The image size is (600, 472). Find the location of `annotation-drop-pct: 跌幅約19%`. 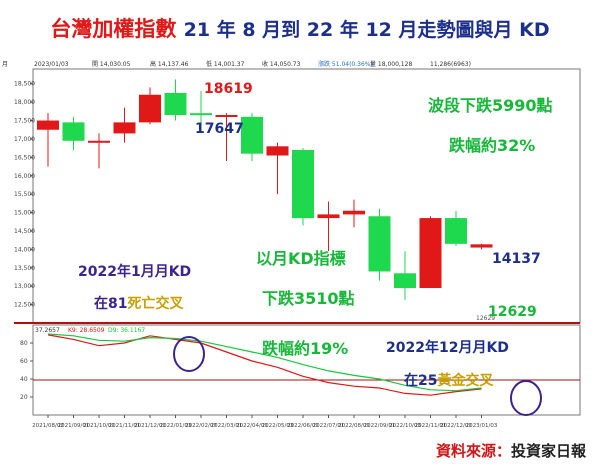

annotation-drop-pct: 跌幅約19% is located at coordinates (305, 348).